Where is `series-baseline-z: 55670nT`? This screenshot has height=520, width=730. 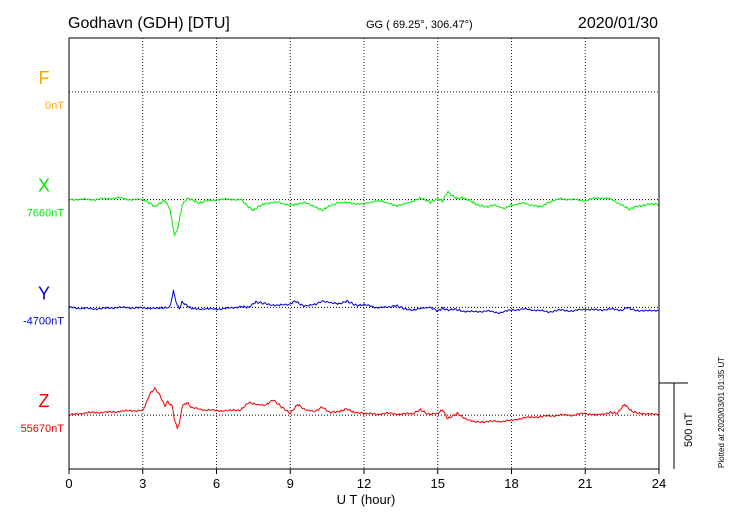
series-baseline-z: 55670nT is located at coordinates (43, 429).